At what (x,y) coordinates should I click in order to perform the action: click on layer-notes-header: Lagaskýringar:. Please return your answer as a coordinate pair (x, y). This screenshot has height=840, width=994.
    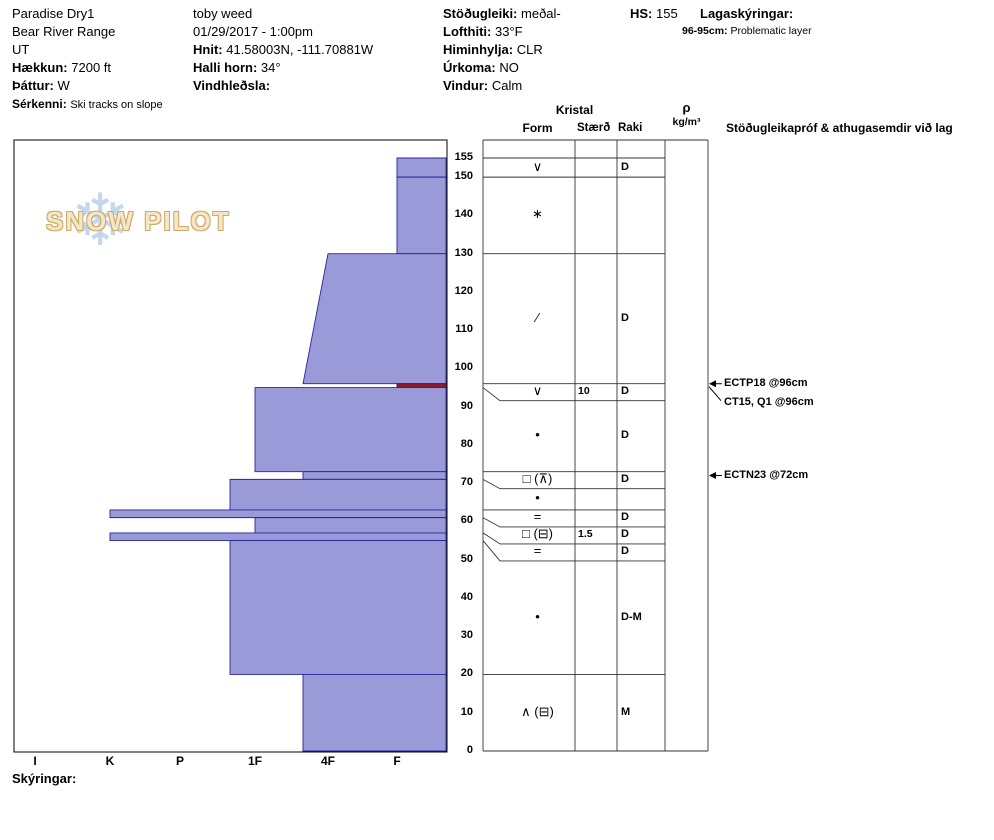
    Looking at the image, I should click on (747, 13).